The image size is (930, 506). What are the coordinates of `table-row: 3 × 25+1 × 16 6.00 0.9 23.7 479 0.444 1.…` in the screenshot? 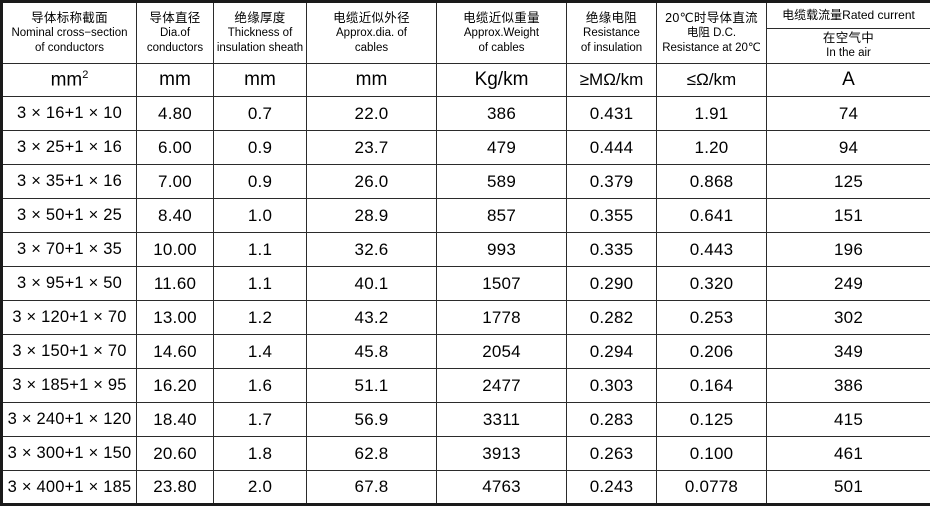 It's located at (465, 147).